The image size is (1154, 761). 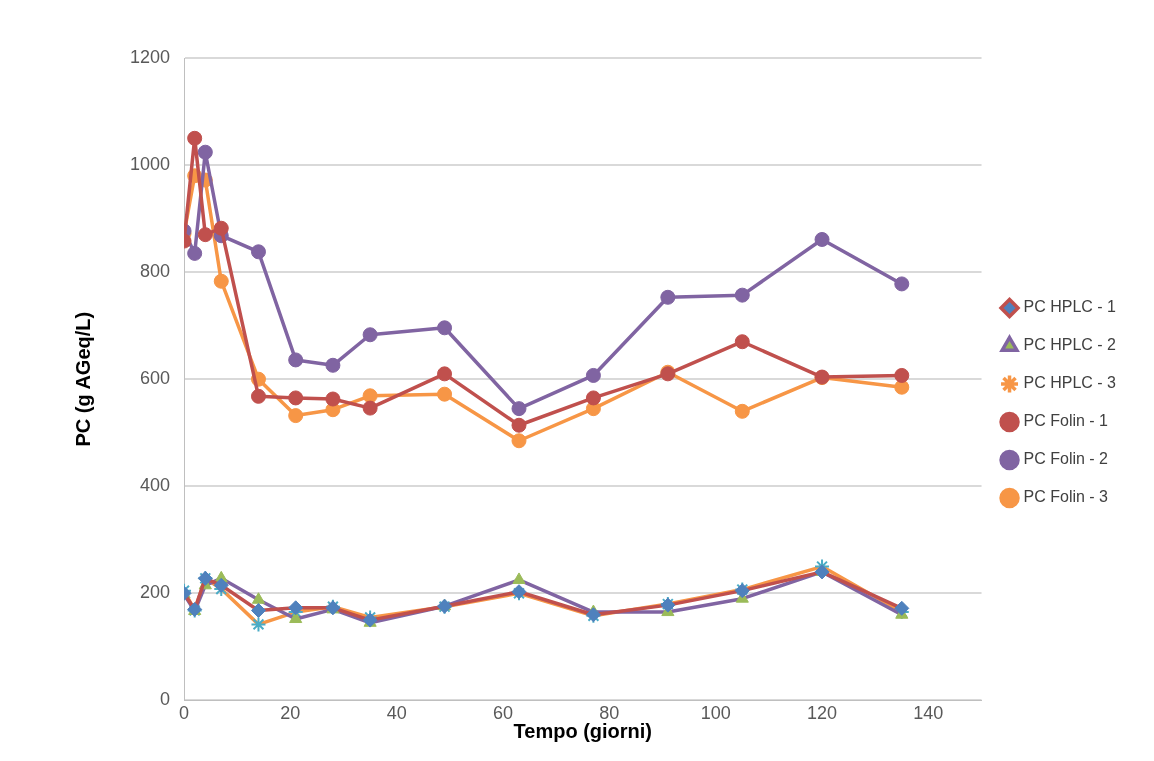 What do you see at coordinates (150, 56) in the screenshot?
I see `y-tick-label: 1200` at bounding box center [150, 56].